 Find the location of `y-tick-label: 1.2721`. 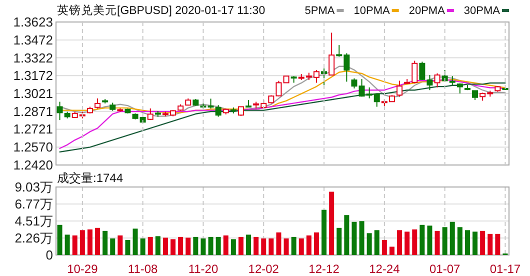

y-tick-label: 1.2721 is located at coordinates (33, 129).